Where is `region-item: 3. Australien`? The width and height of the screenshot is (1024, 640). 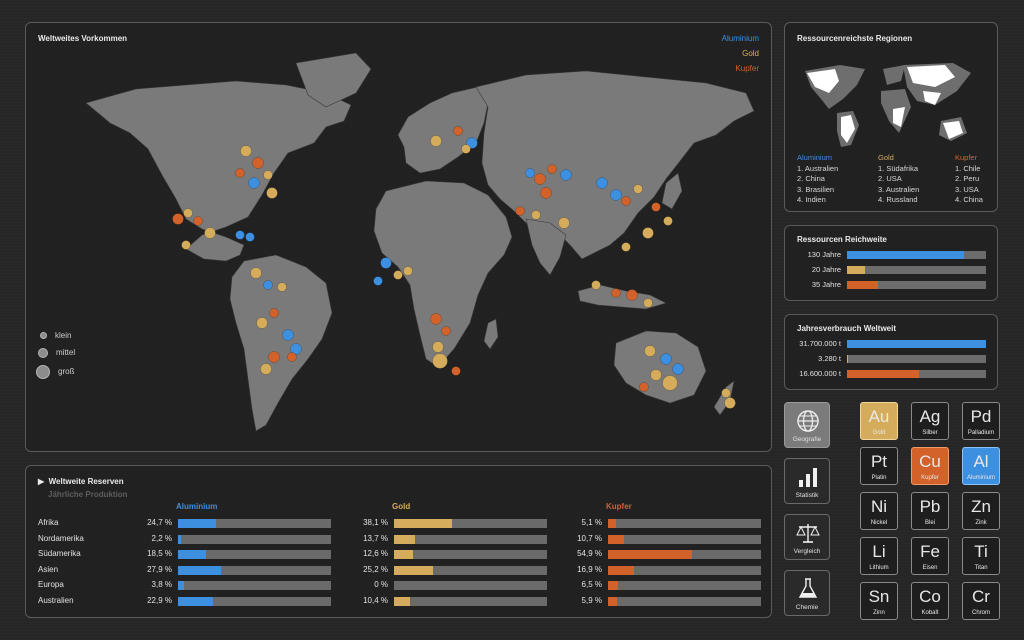 region-item: 3. Australien is located at coordinates (899, 189).